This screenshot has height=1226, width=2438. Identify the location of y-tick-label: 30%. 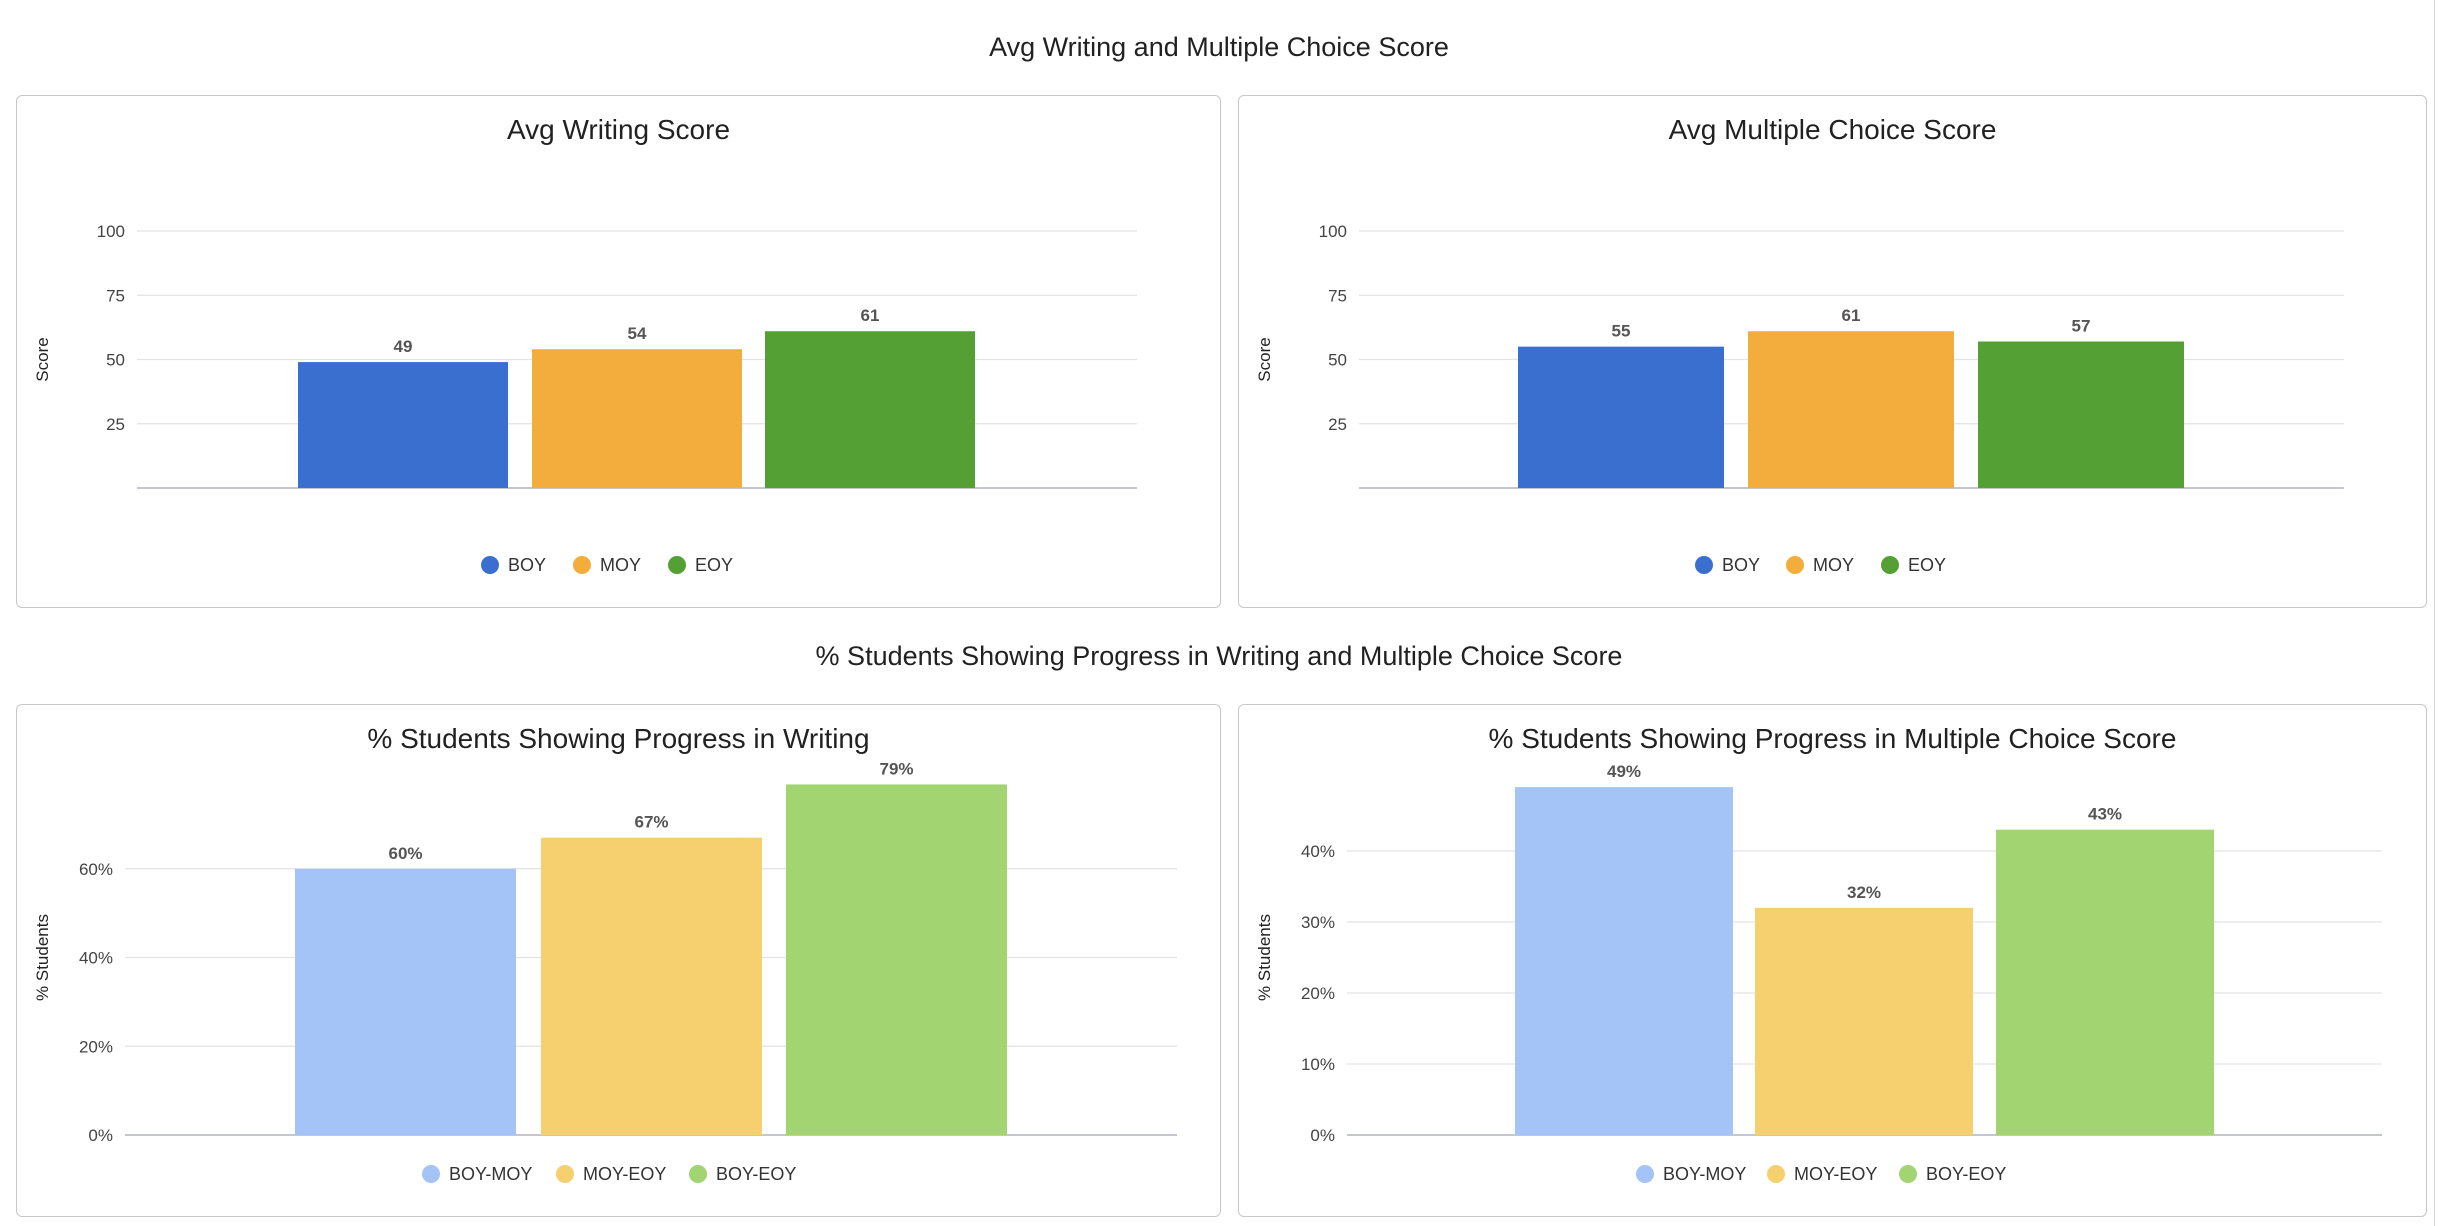
(1318, 922).